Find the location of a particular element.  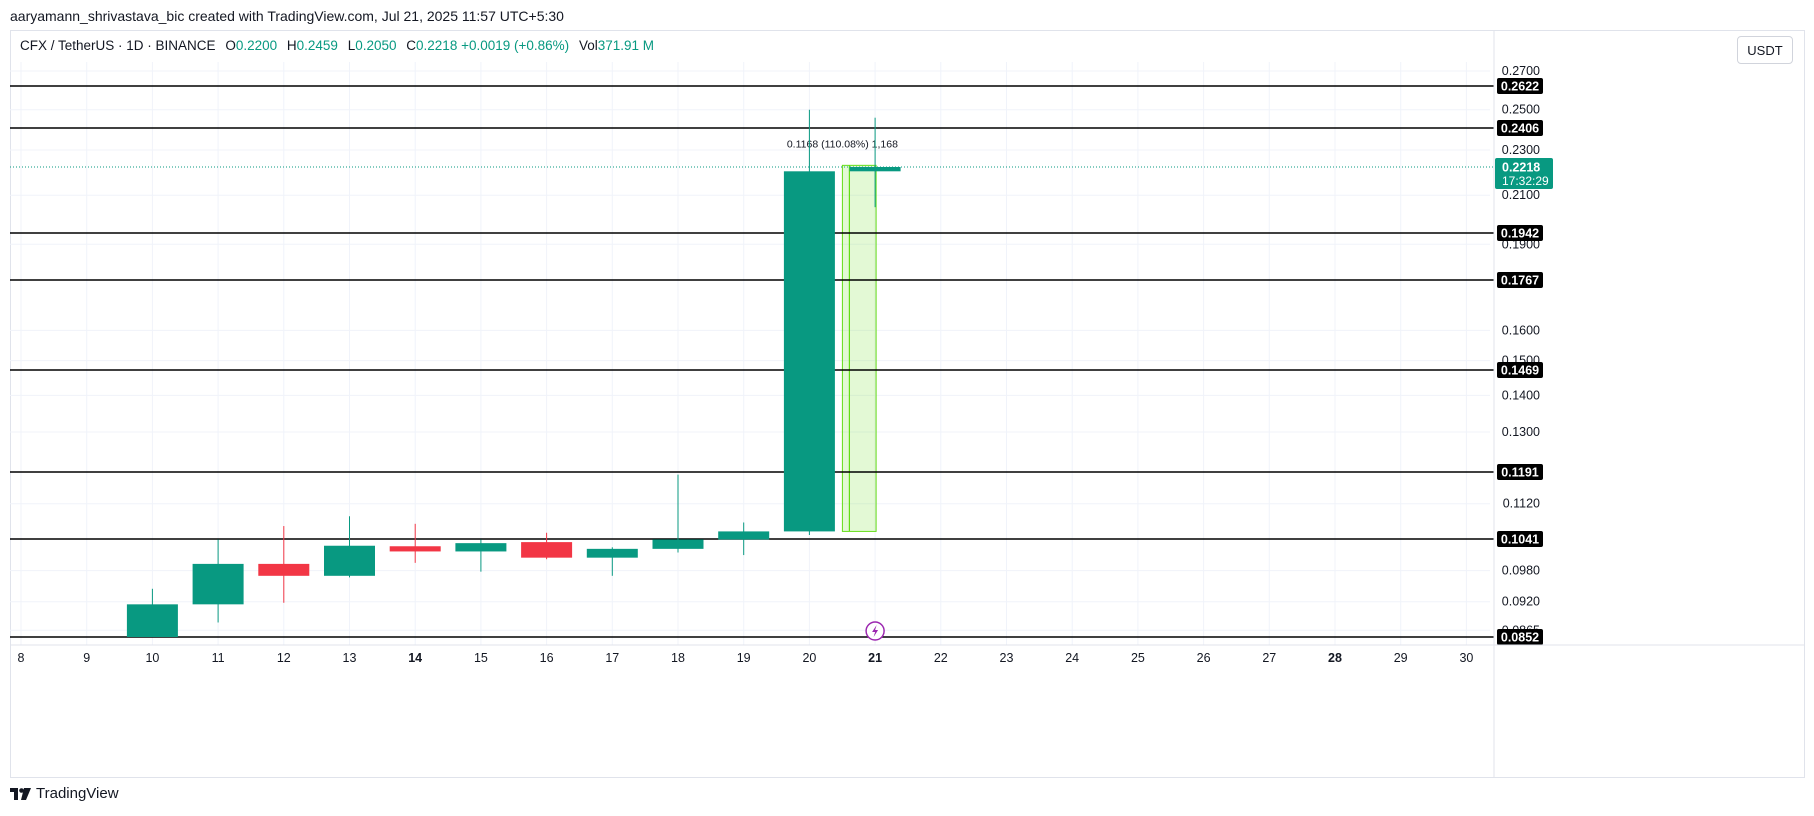

level-price-tag-text: 0.1191 is located at coordinates (1520, 473).